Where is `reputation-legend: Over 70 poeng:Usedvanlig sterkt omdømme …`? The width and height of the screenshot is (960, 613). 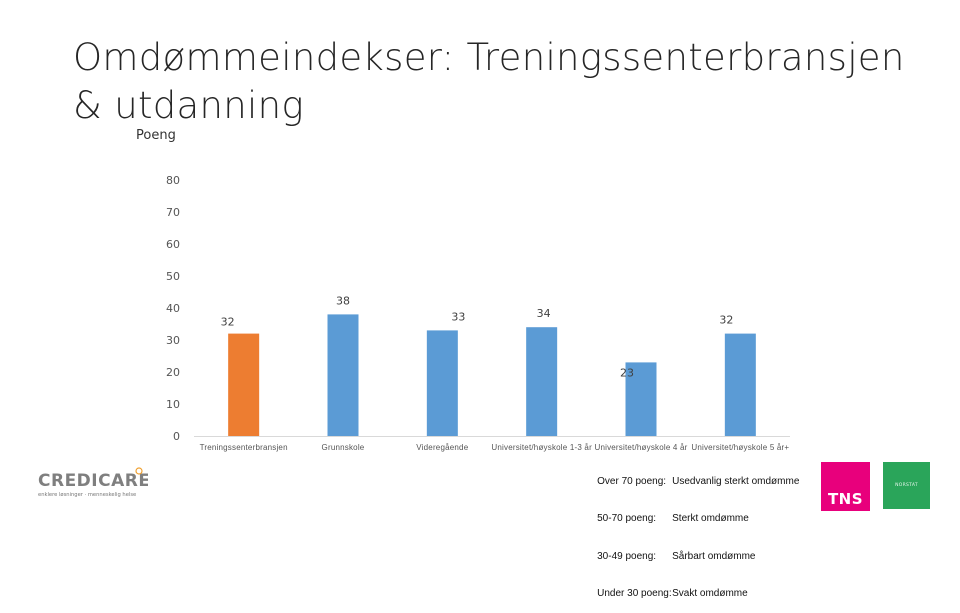 reputation-legend: Over 70 poeng:Usedvanlig sterkt omdømme … is located at coordinates (692, 538).